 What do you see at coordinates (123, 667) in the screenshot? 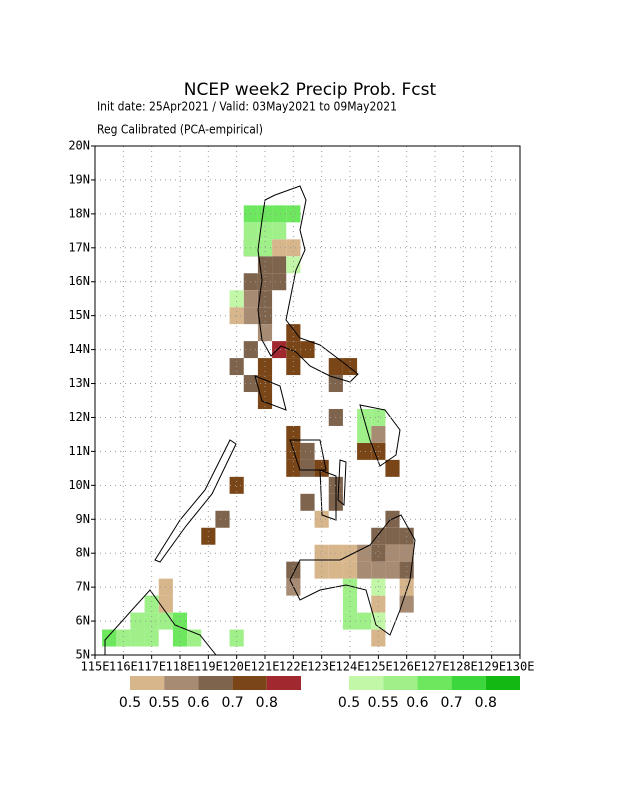
I see `x-tick-label: 116E` at bounding box center [123, 667].